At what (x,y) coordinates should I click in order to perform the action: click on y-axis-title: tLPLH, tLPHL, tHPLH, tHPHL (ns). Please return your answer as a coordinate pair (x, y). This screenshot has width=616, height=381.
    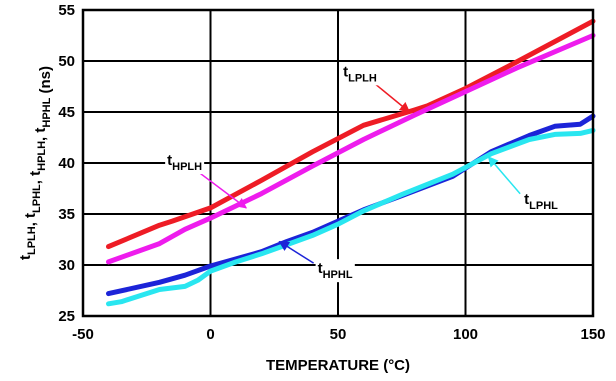
    Looking at the image, I should click on (35, 163).